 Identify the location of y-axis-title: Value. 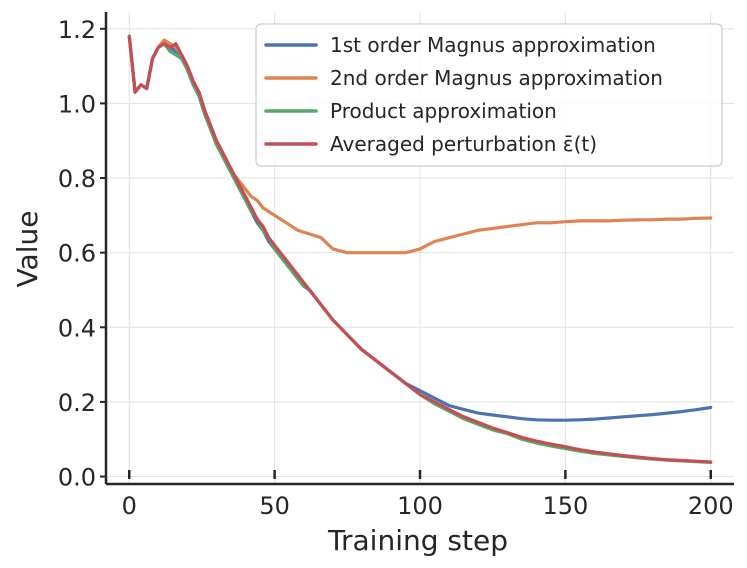
(27, 249).